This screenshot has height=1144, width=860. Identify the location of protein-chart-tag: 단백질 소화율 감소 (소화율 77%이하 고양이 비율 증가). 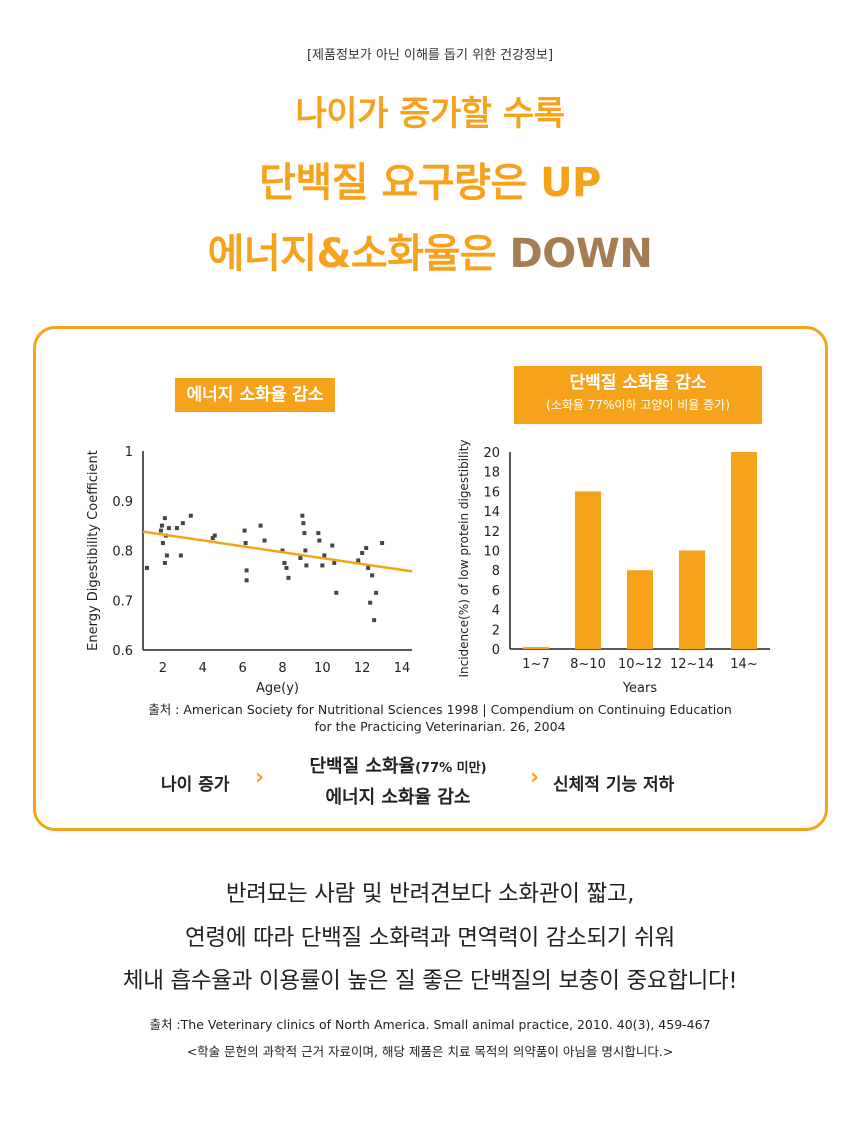
(638, 395).